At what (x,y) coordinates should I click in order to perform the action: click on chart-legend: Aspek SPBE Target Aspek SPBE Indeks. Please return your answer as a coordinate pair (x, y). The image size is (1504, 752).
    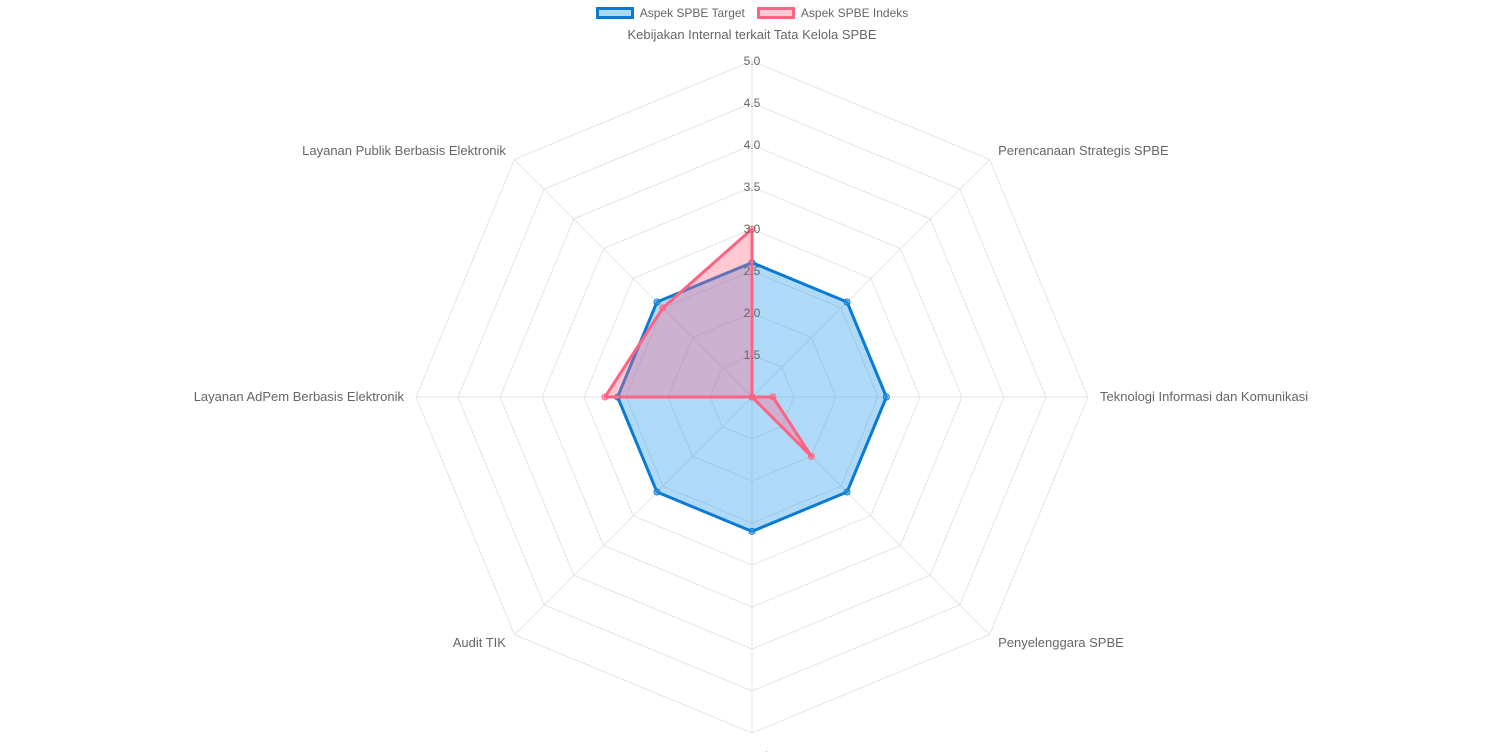
    Looking at the image, I should click on (752, 13).